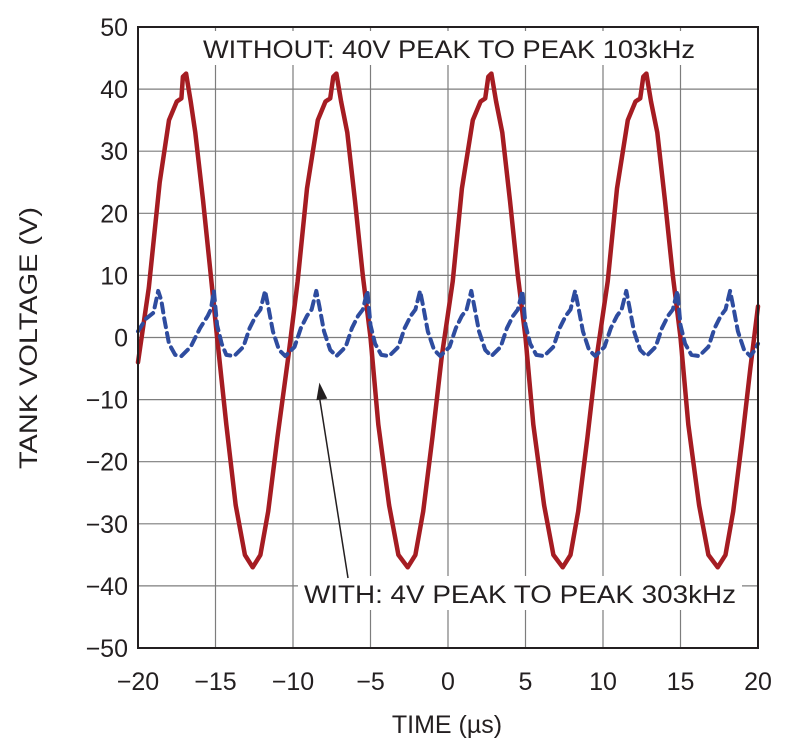 The width and height of the screenshot is (800, 751). Describe the element at coordinates (448, 682) in the screenshot. I see `x-tick-label: 0` at that location.